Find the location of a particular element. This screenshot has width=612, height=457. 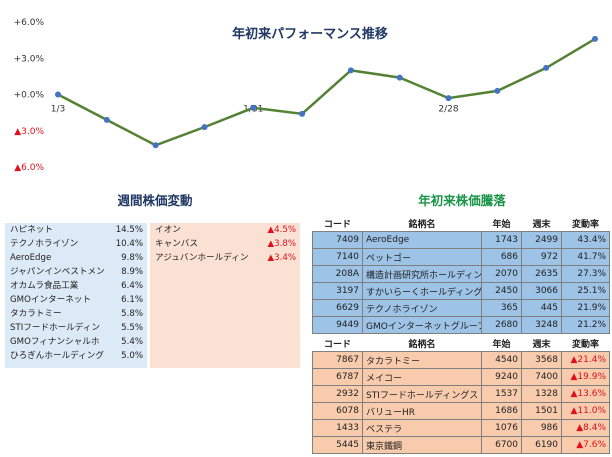

weekly-gainer-row: ジャパンインベストメン 8.9% is located at coordinates (76, 272).